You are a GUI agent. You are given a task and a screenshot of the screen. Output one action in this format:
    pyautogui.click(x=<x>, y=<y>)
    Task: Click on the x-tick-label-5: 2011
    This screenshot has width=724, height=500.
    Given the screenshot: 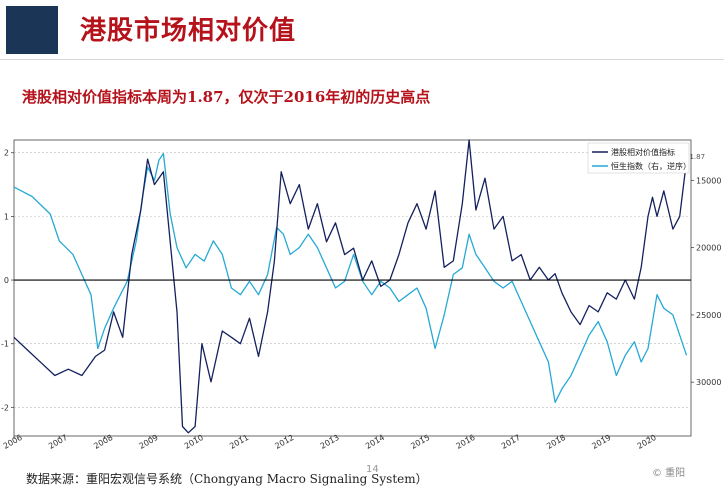 What is the action you would take?
    pyautogui.click(x=239, y=442)
    